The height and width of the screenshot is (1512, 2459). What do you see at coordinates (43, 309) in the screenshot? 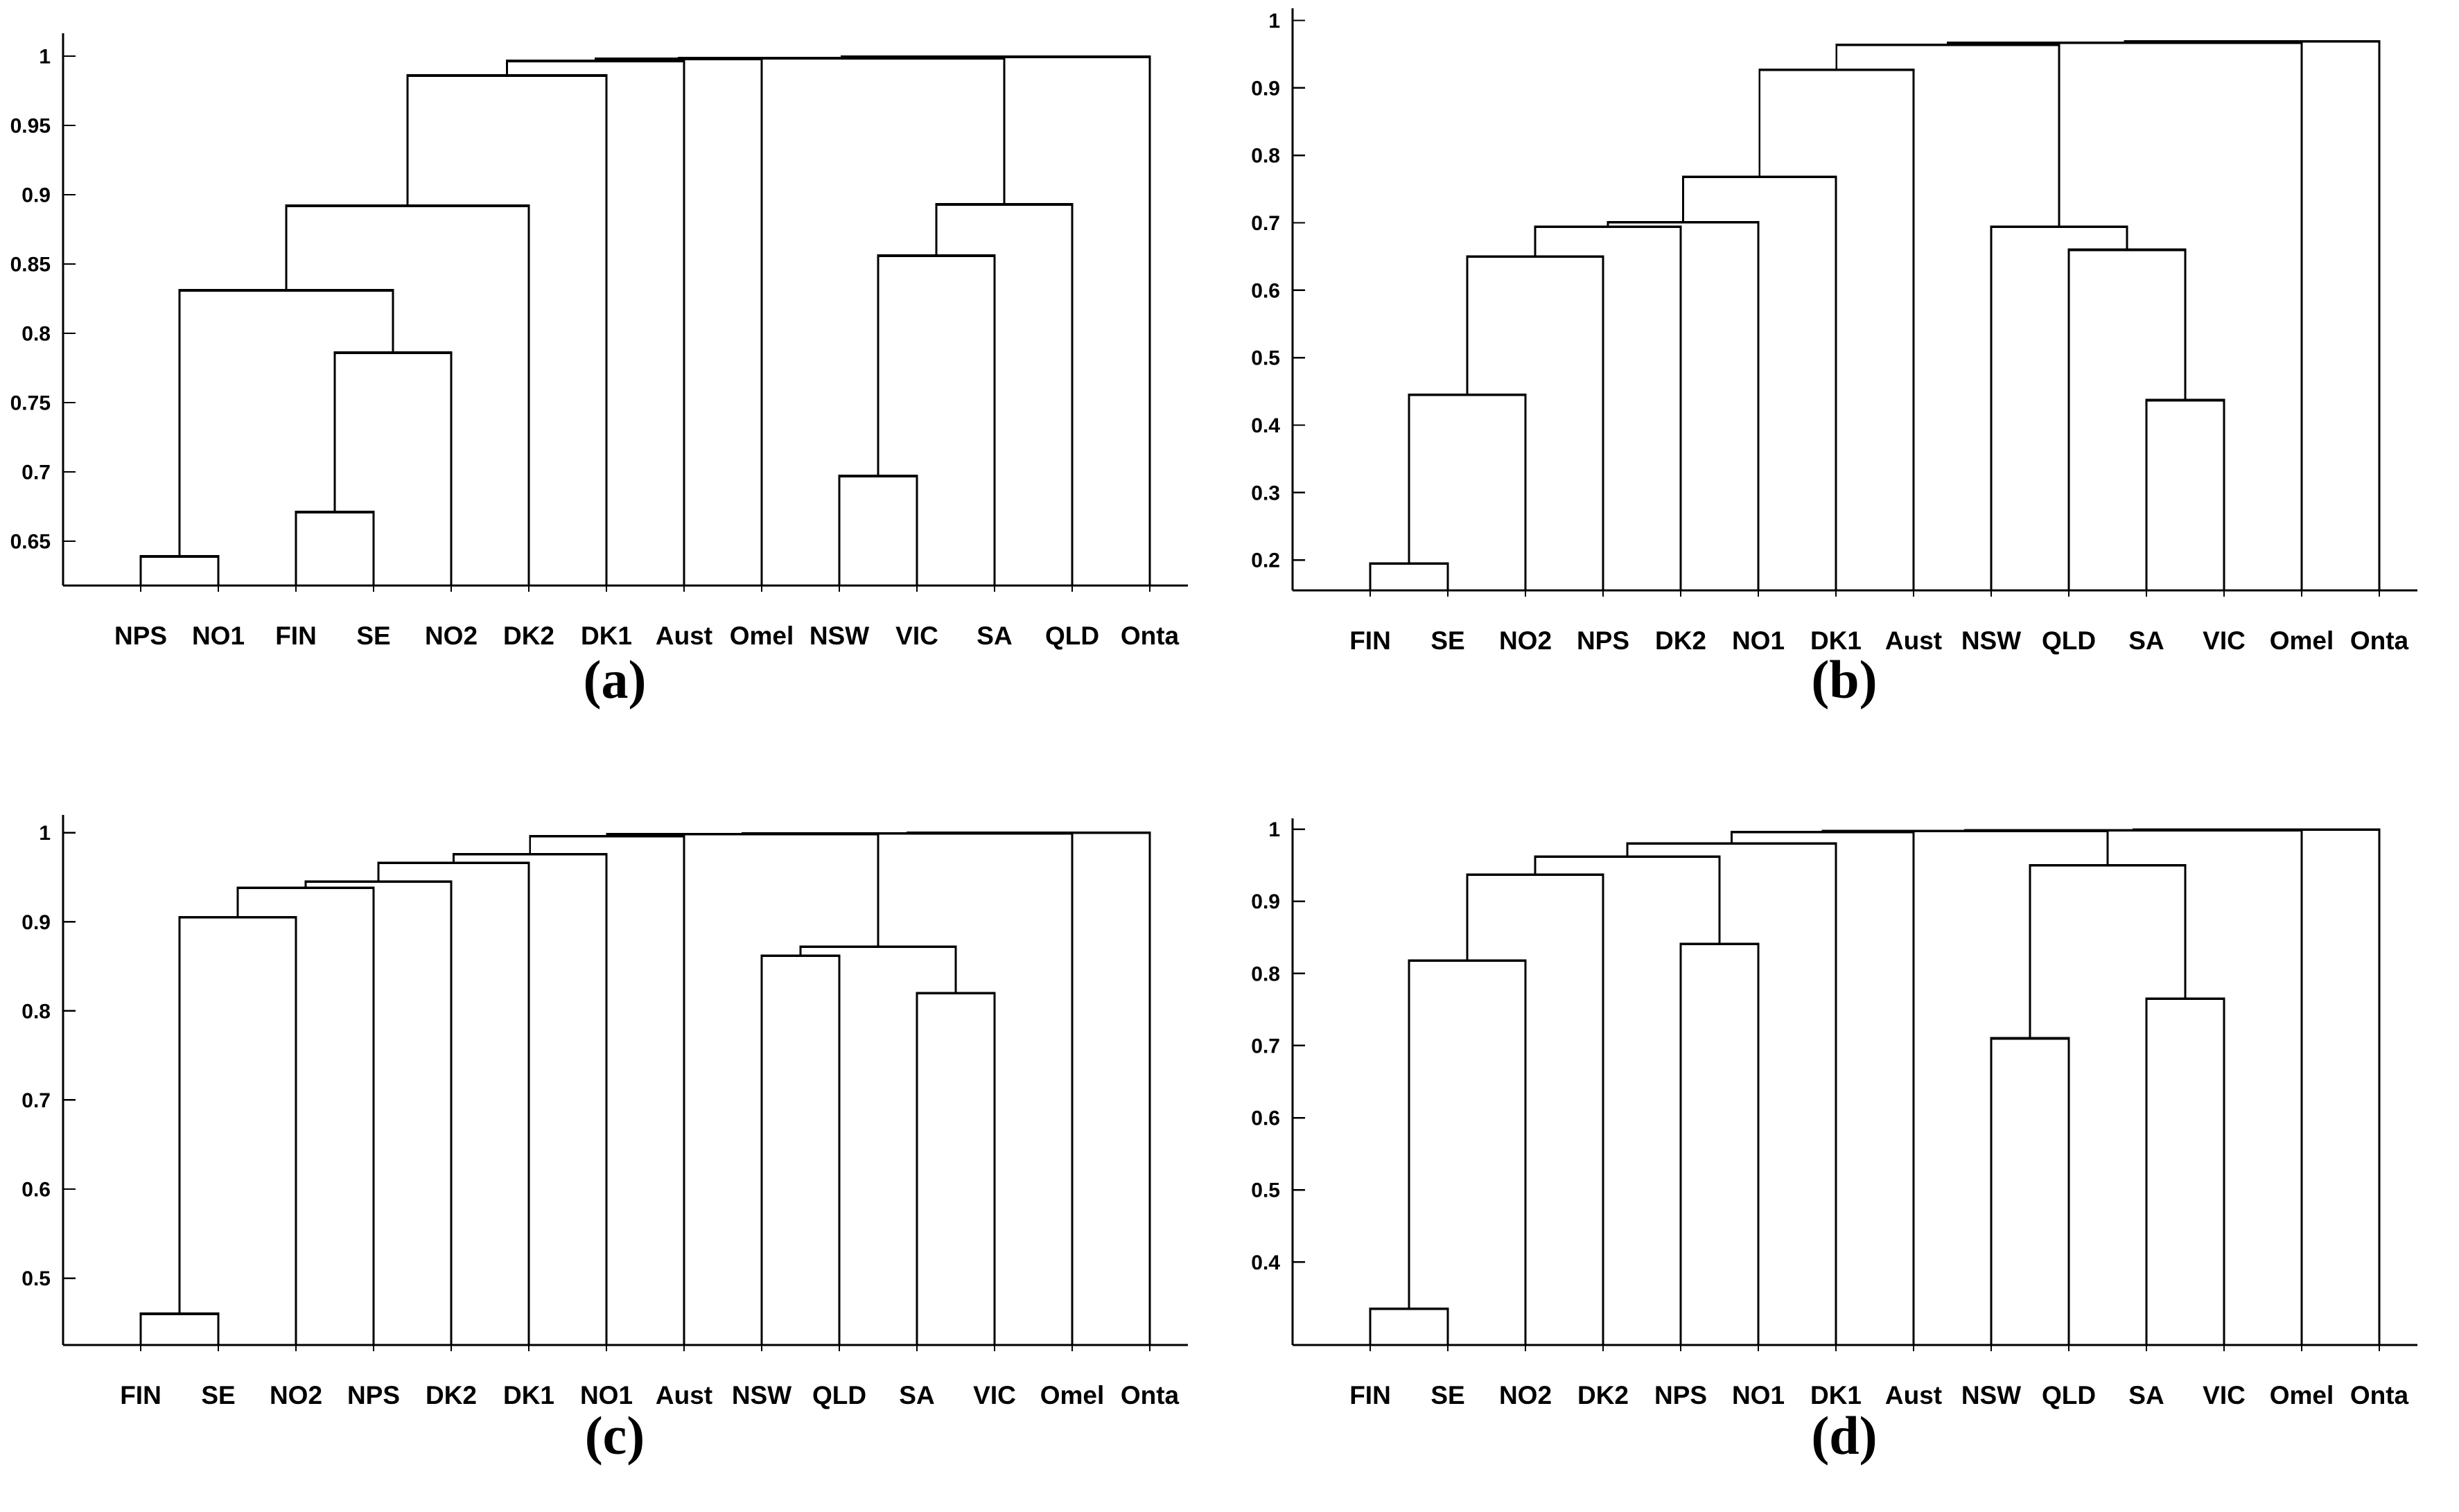
I see `y-axis: 0.65 0.7 0.75 0.8 0.85 0.9 0.95 1` at bounding box center [43, 309].